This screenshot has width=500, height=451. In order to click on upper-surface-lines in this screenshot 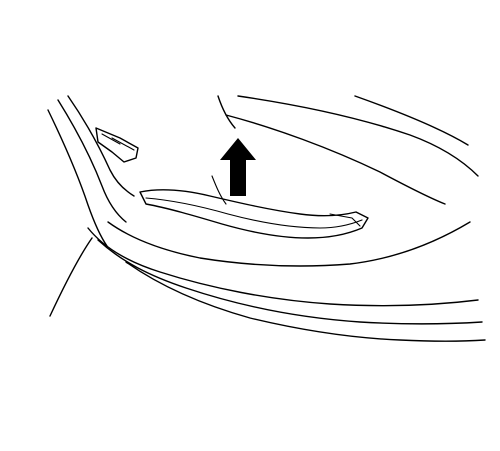, I will do `click(348, 150)`.